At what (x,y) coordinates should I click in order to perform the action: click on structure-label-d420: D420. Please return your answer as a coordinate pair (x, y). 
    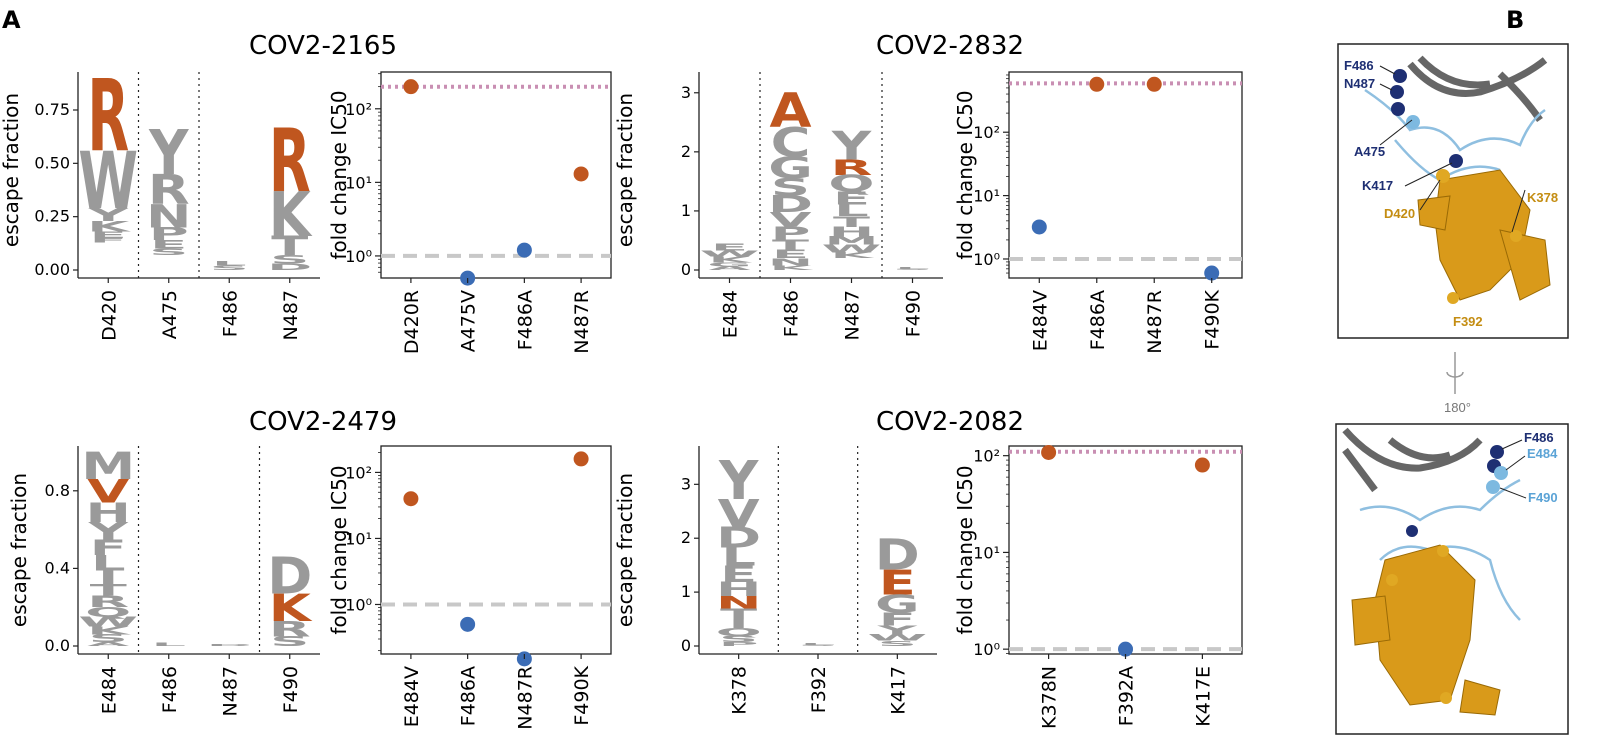
    Looking at the image, I should click on (1399, 213).